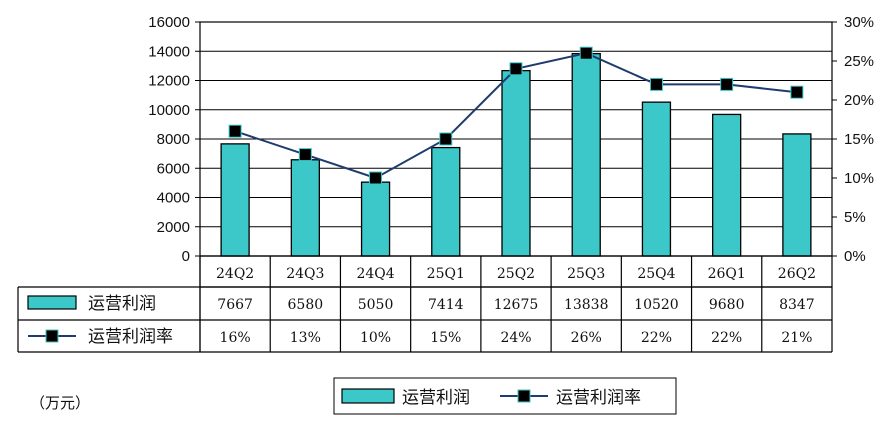  What do you see at coordinates (306, 305) in the screenshot?
I see `table-value-operating-profit: 6580` at bounding box center [306, 305].